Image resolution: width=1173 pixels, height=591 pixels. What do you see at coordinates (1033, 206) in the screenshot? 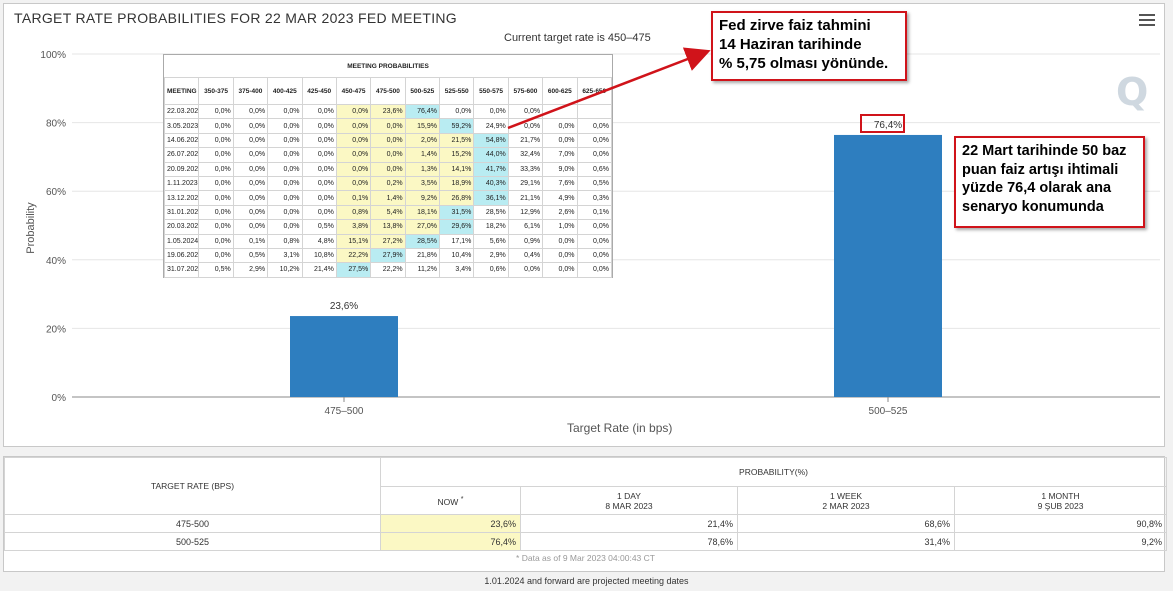
I see `callout-right-line: senaryo konumunda` at bounding box center [1033, 206].